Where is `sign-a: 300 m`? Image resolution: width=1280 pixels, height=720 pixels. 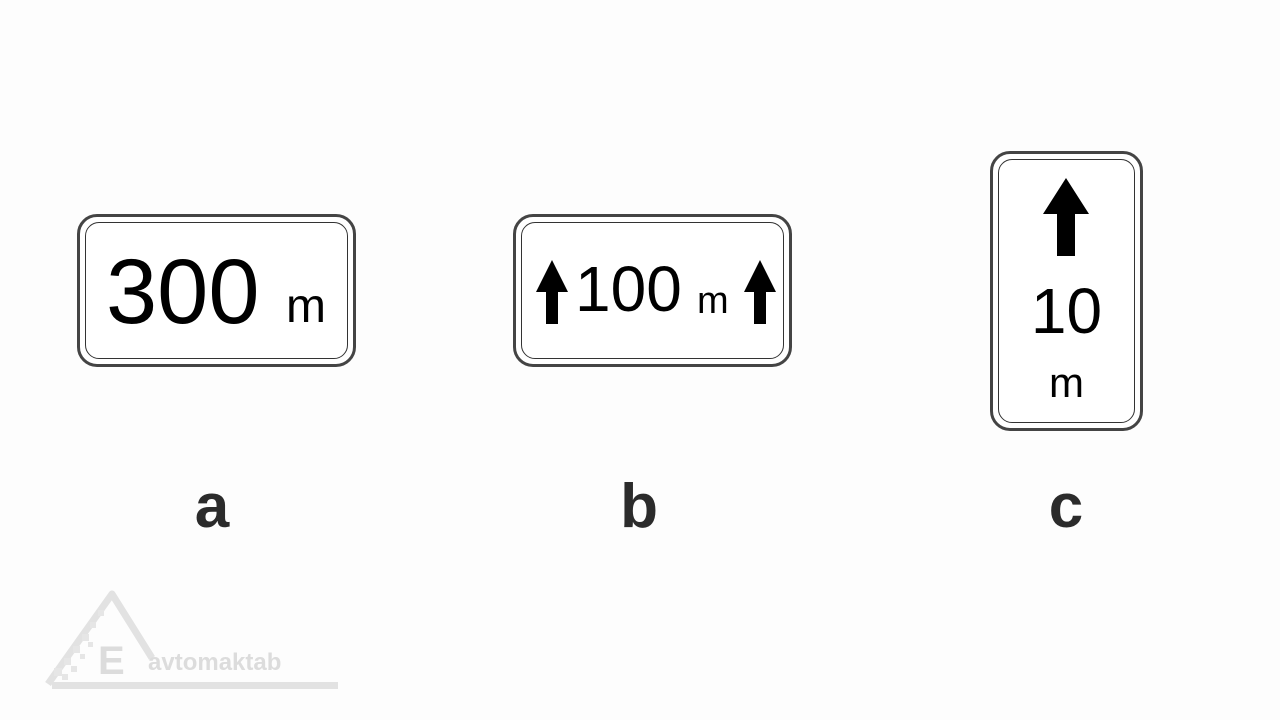 sign-a: 300 m is located at coordinates (216, 290).